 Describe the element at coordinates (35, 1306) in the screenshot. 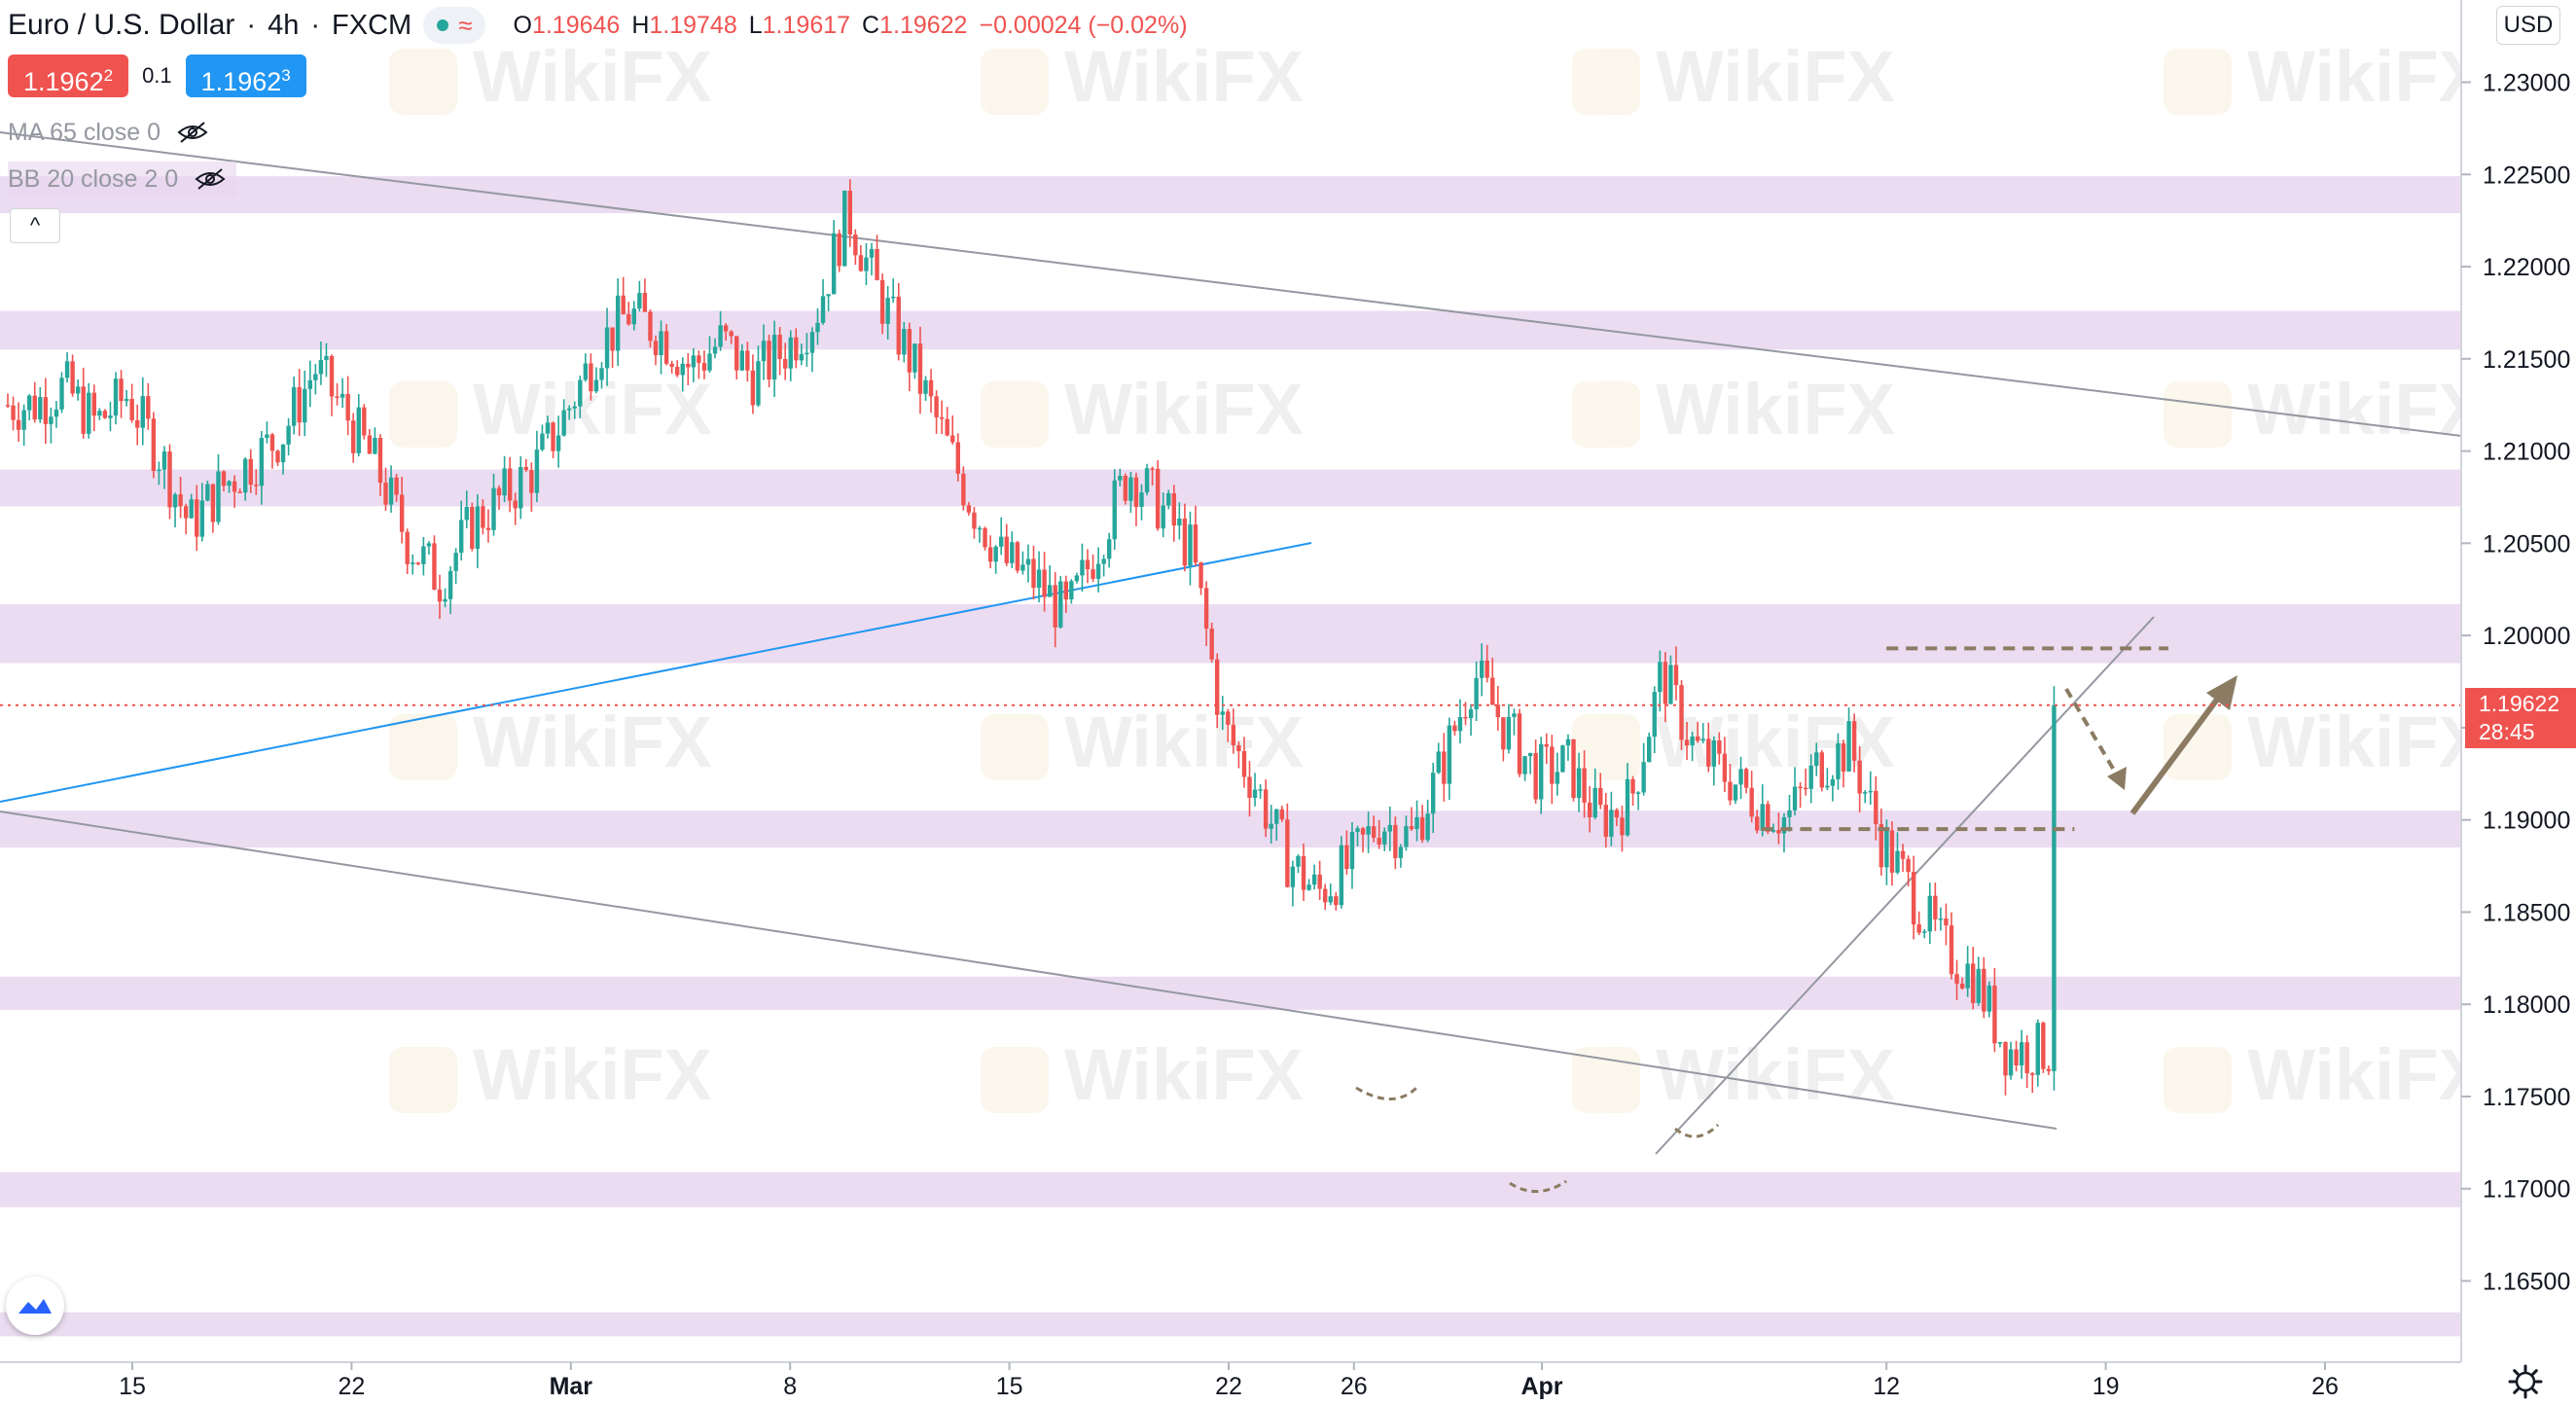

I see `tradingview-logo-button` at that location.